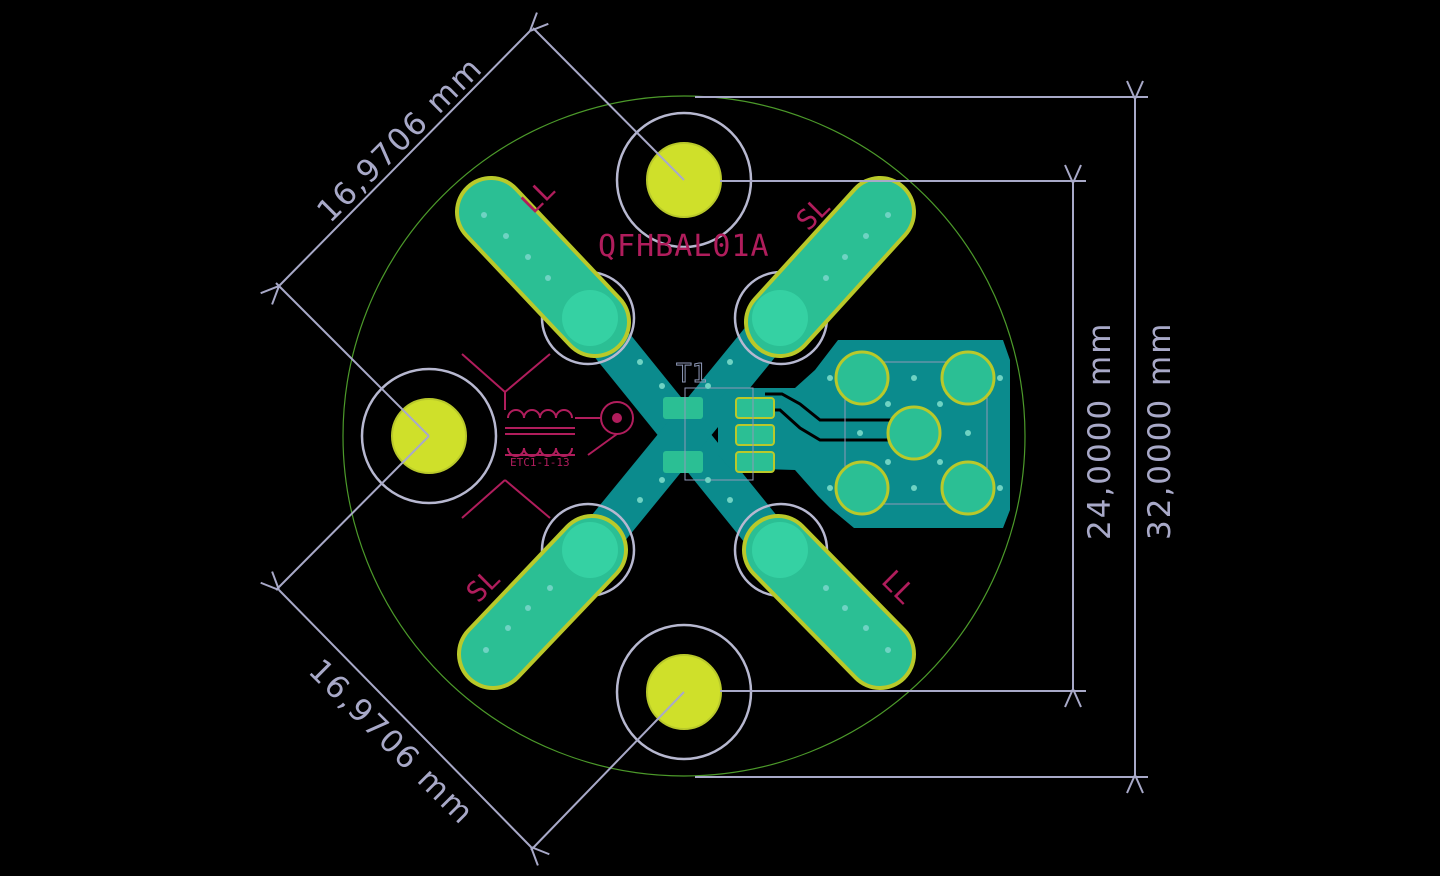  I want to click on smd-pads, so click(719, 435).